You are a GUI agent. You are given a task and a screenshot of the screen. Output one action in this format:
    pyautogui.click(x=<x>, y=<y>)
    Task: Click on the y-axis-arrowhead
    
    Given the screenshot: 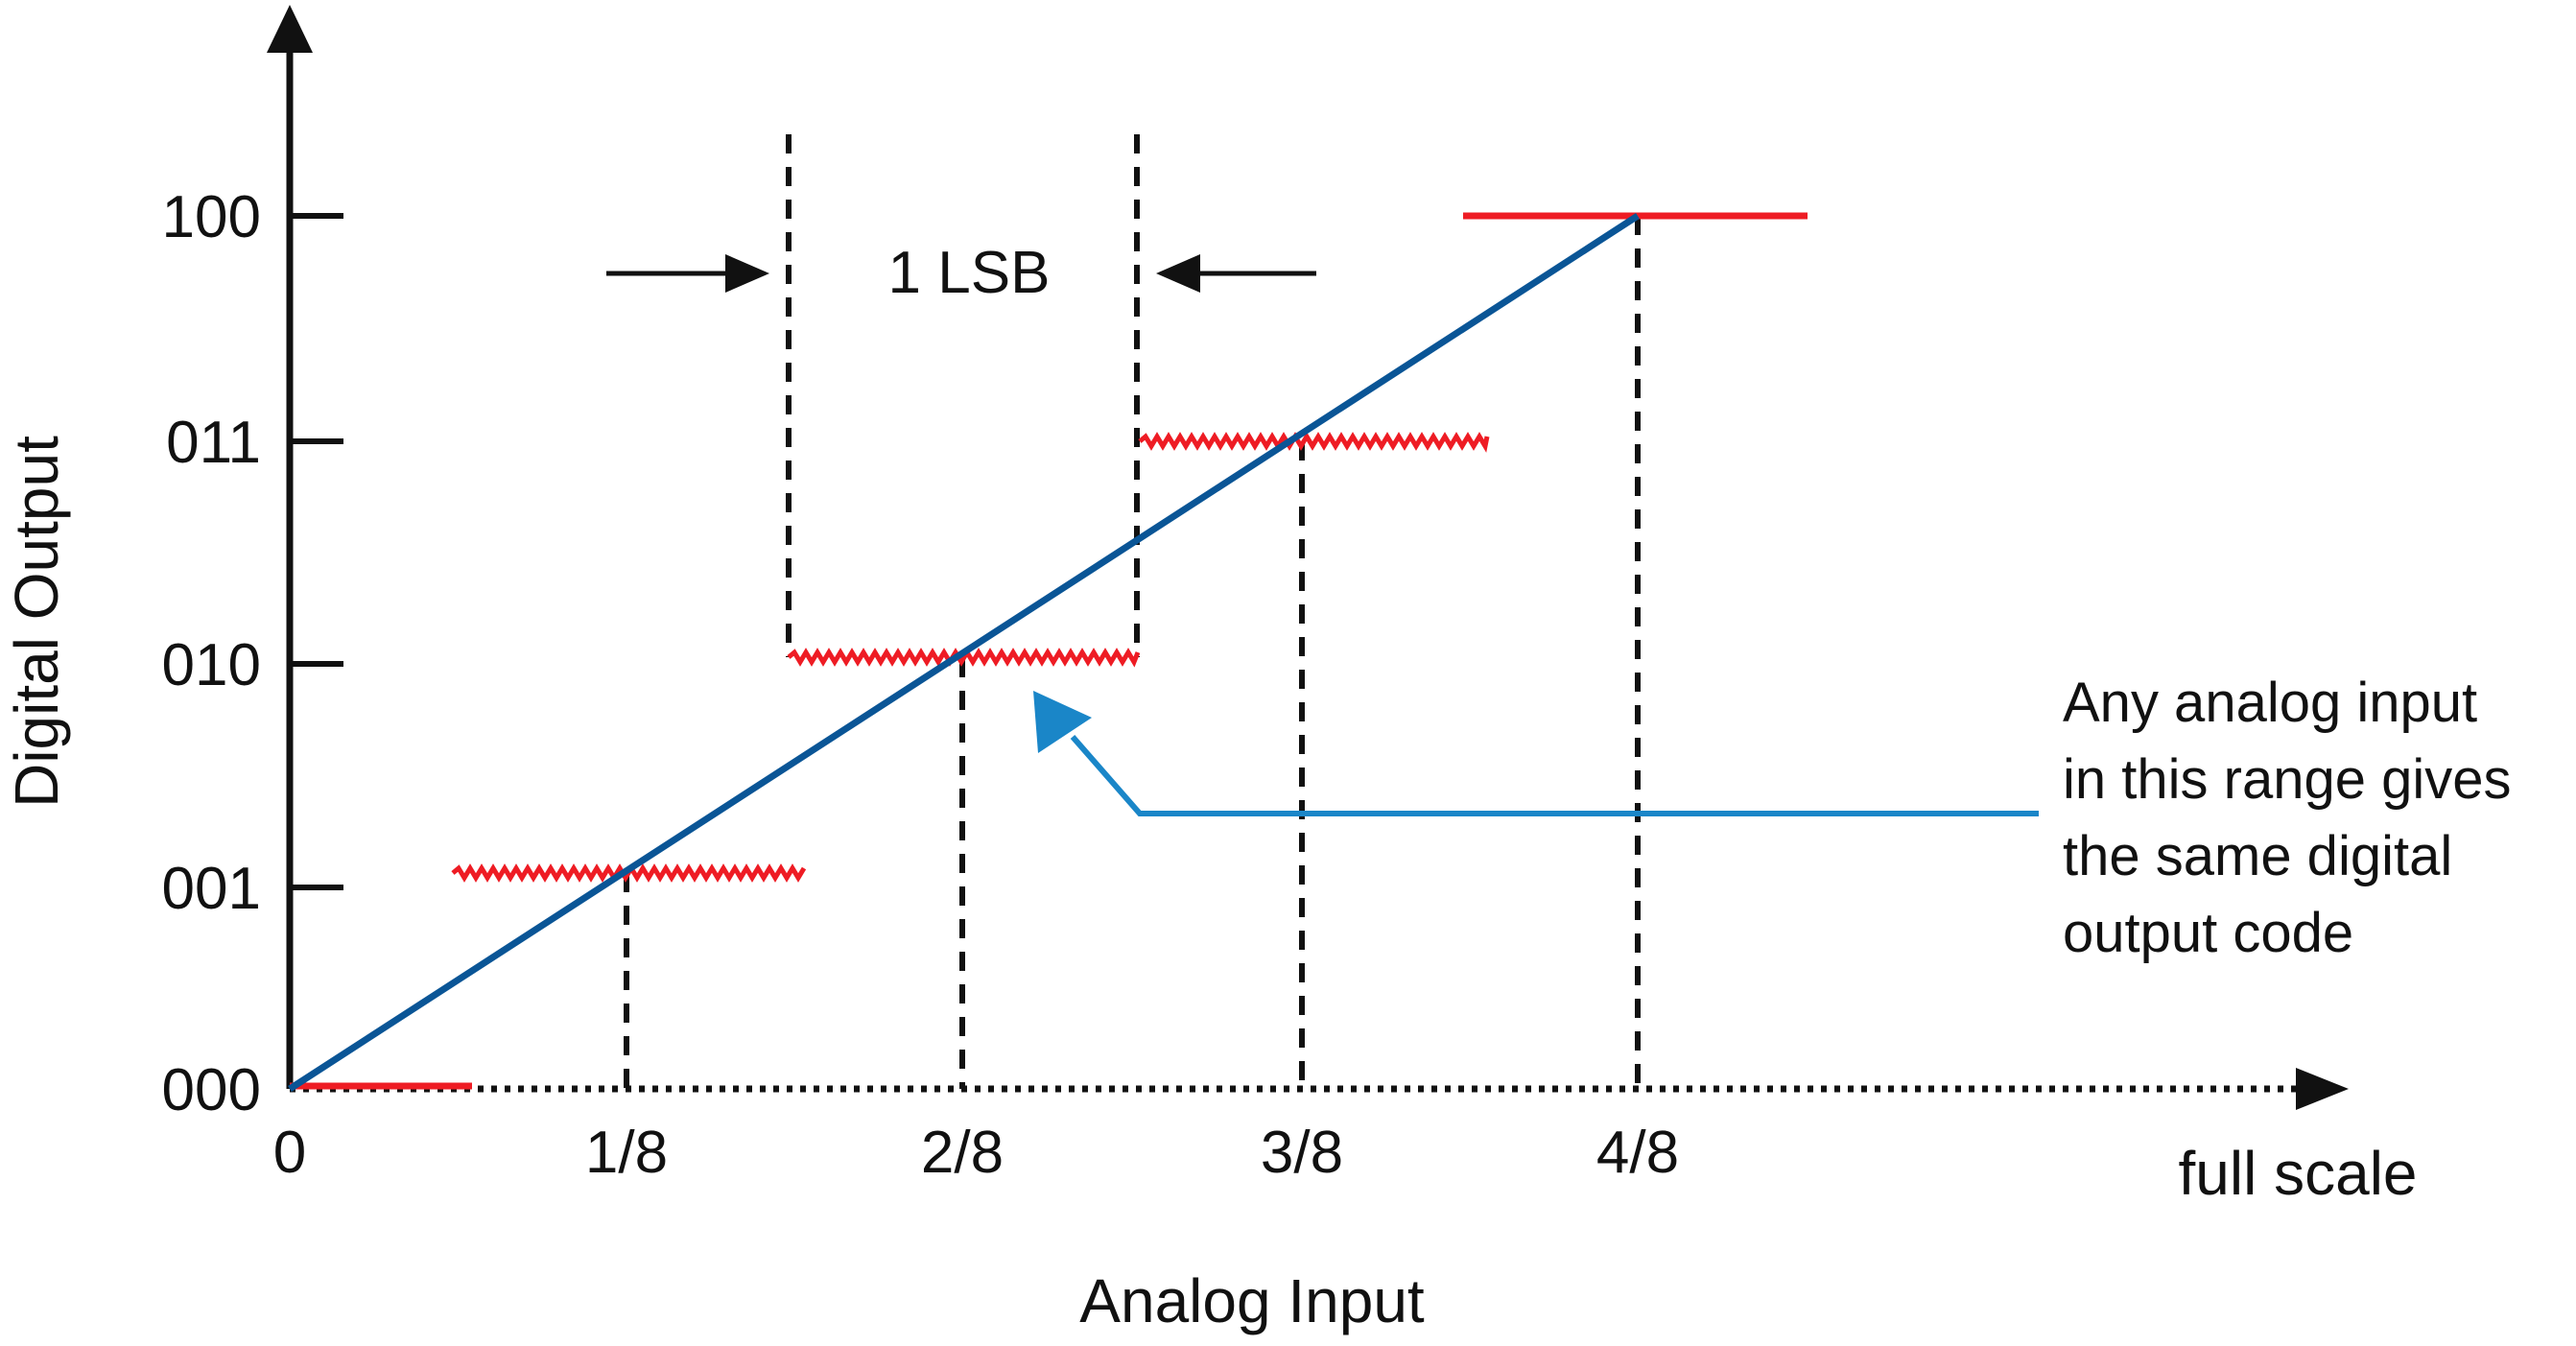 What is the action you would take?
    pyautogui.click(x=290, y=29)
    